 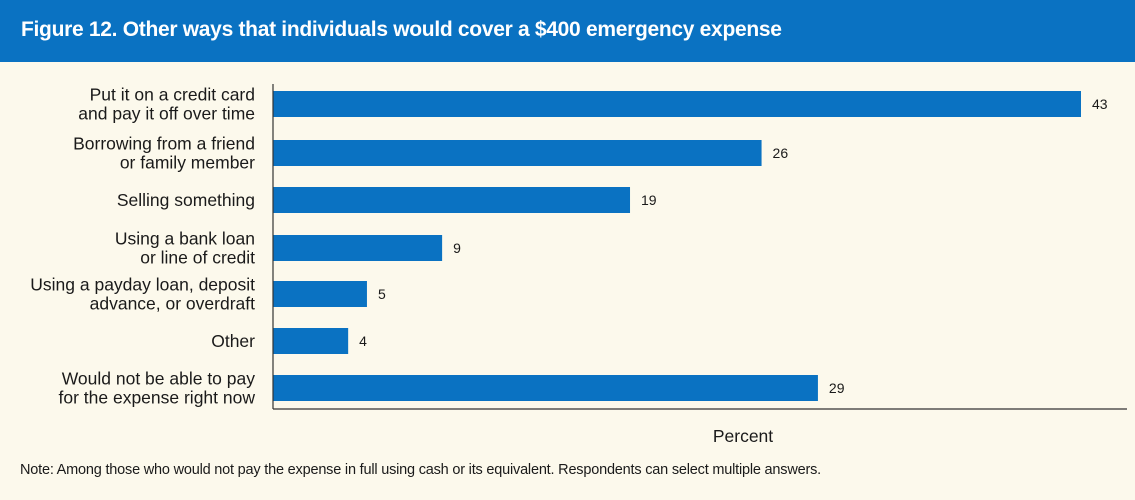 What do you see at coordinates (1100, 104) in the screenshot?
I see `data-label: 43` at bounding box center [1100, 104].